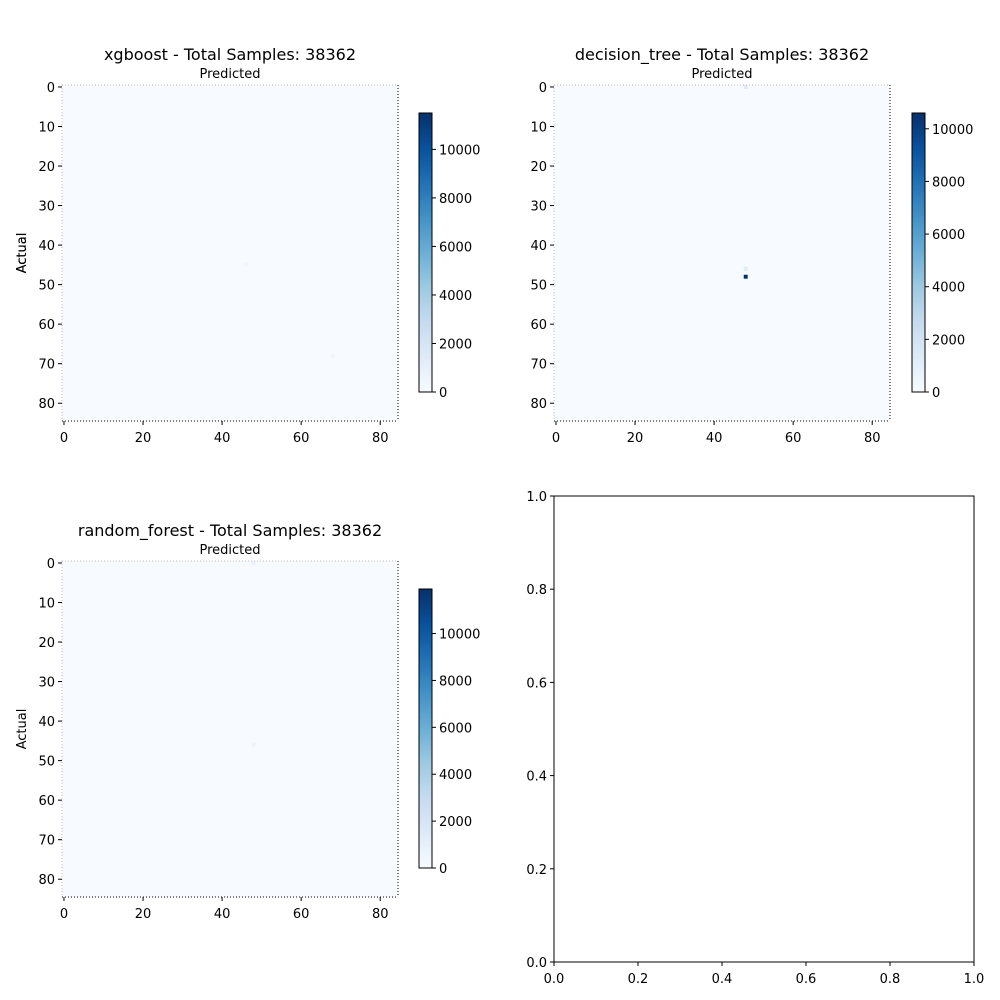  What do you see at coordinates (536, 683) in the screenshot?
I see `y-tick-label: 0.6` at bounding box center [536, 683].